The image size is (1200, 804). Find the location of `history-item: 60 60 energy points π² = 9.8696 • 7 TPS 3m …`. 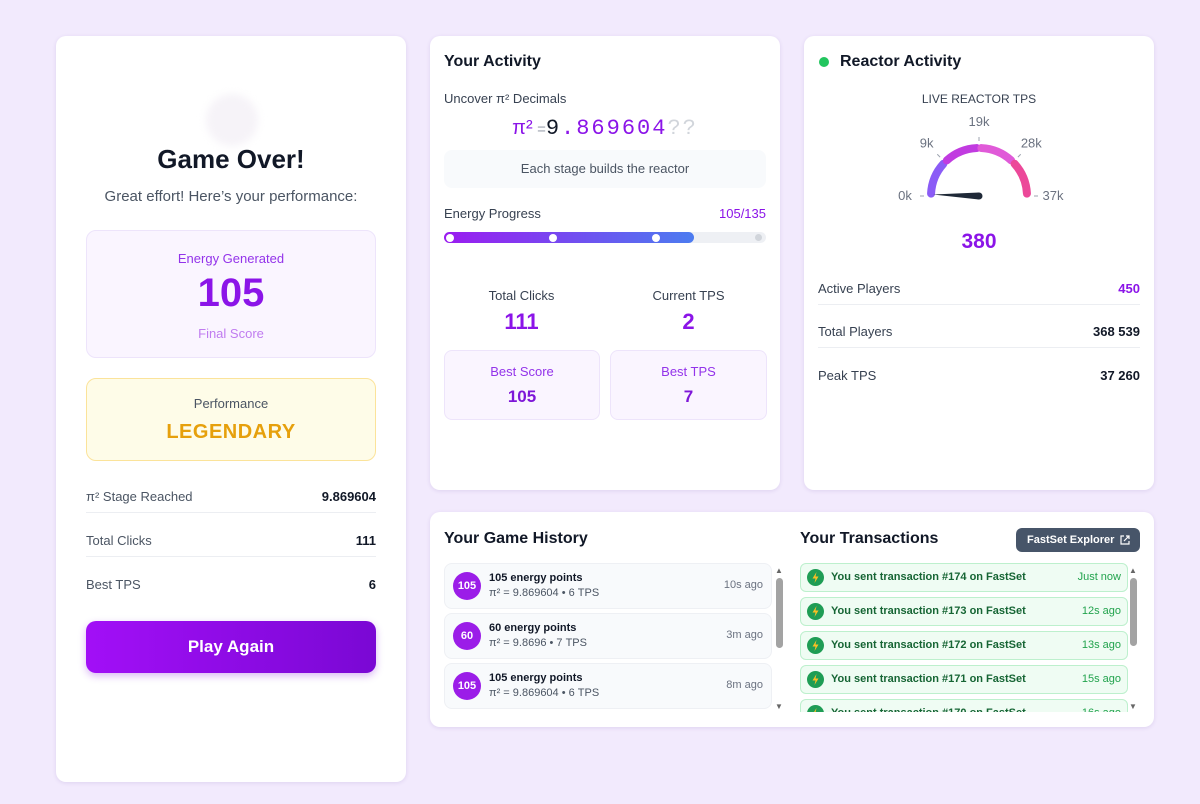

history-item: 60 60 energy points π² = 9.8696 • 7 TPS 3m … is located at coordinates (608, 636).